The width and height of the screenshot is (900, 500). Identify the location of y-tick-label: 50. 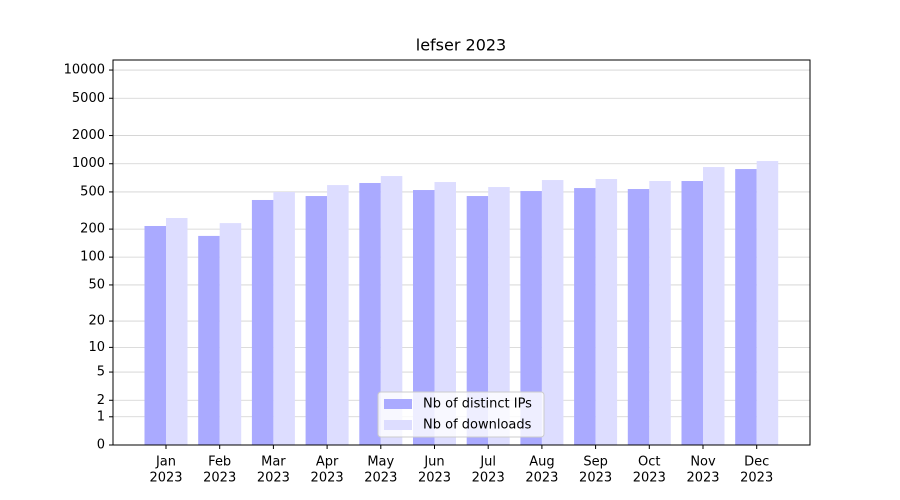
(96, 284).